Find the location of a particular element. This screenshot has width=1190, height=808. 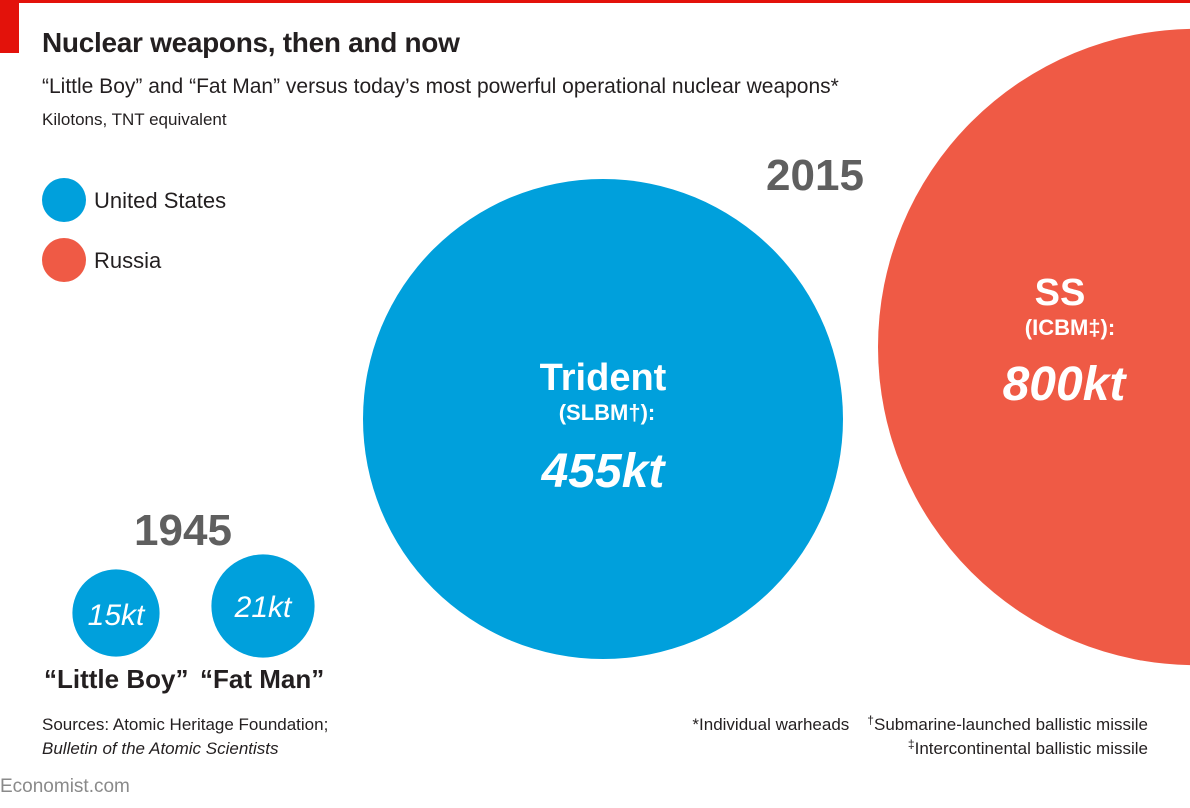

bubble-little-boy is located at coordinates (116, 613).